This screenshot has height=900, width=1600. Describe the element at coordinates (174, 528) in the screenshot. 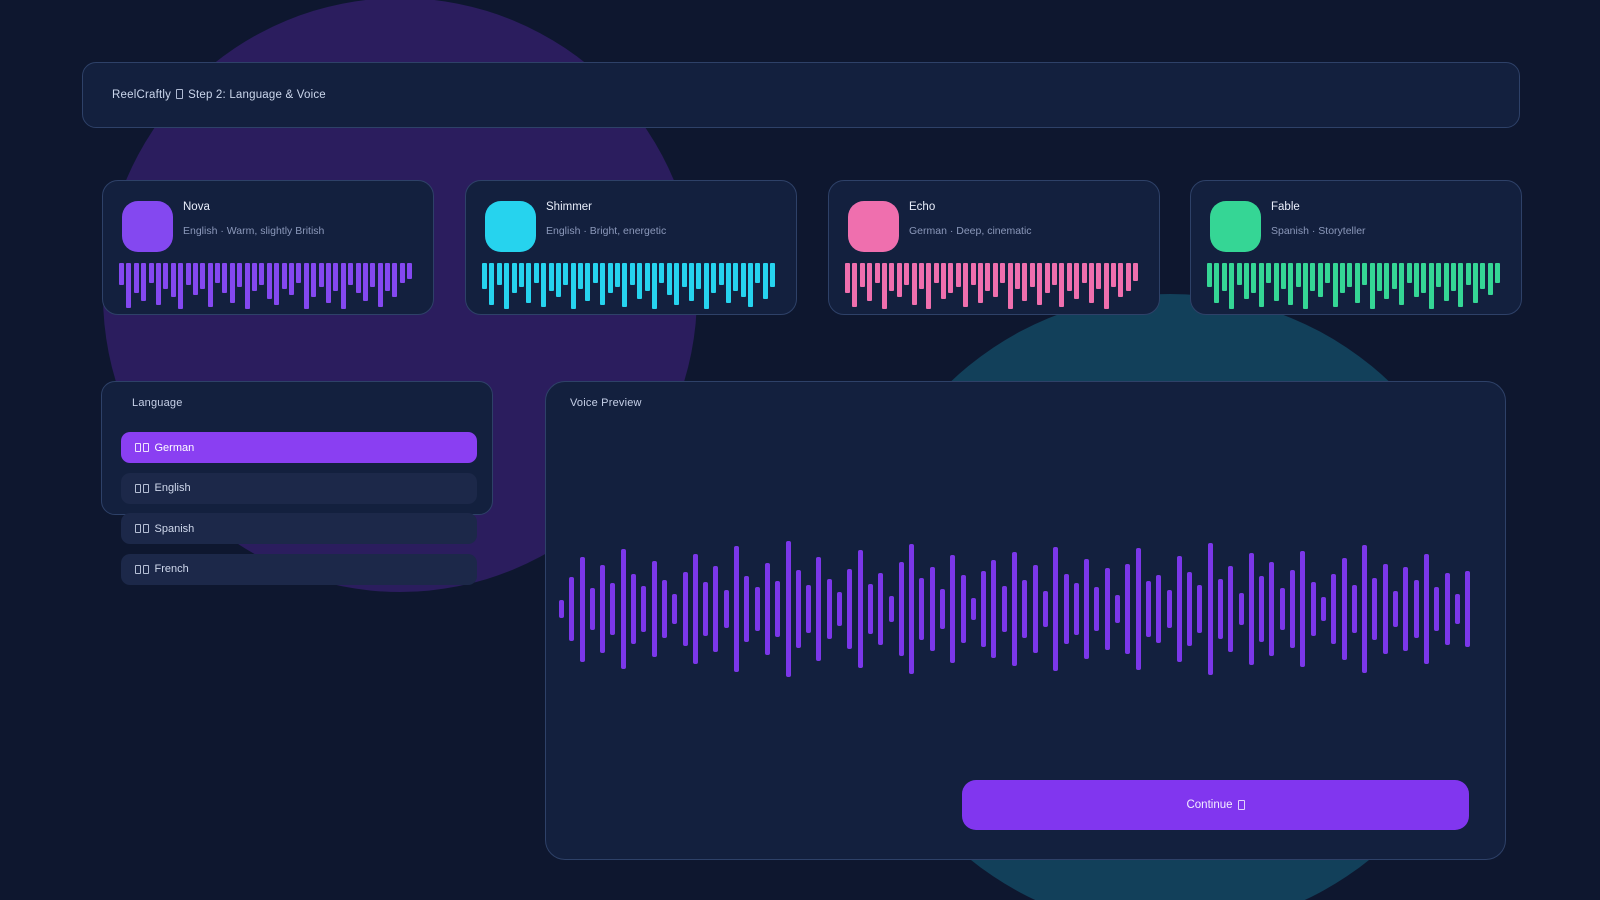

I see `language-label: Spanish` at that location.